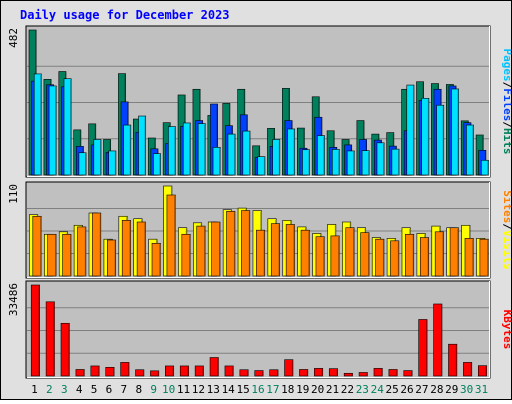  I want to click on legend-item: Hits, so click(506, 141).